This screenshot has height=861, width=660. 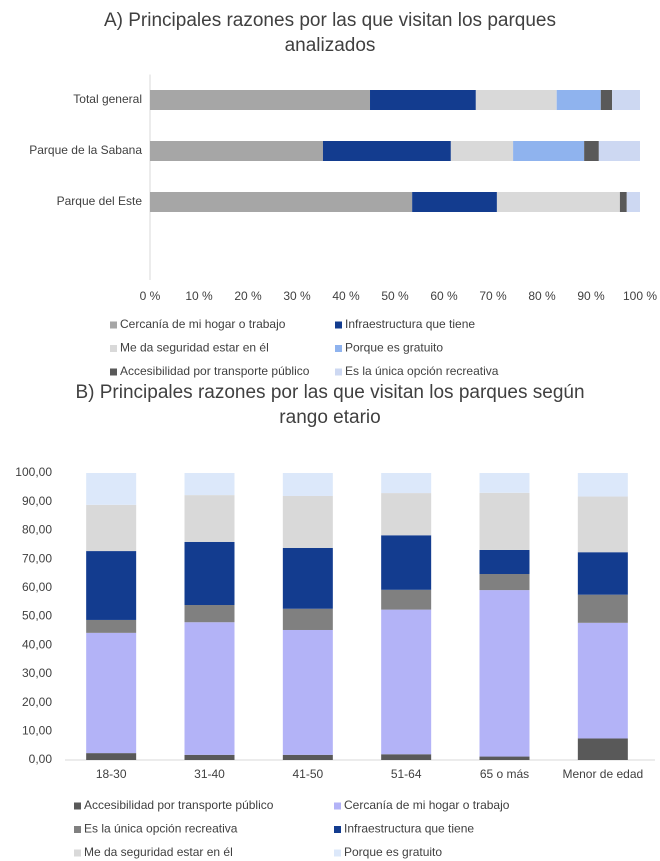 What do you see at coordinates (444, 296) in the screenshot?
I see `x-tick-label: 60 %` at bounding box center [444, 296].